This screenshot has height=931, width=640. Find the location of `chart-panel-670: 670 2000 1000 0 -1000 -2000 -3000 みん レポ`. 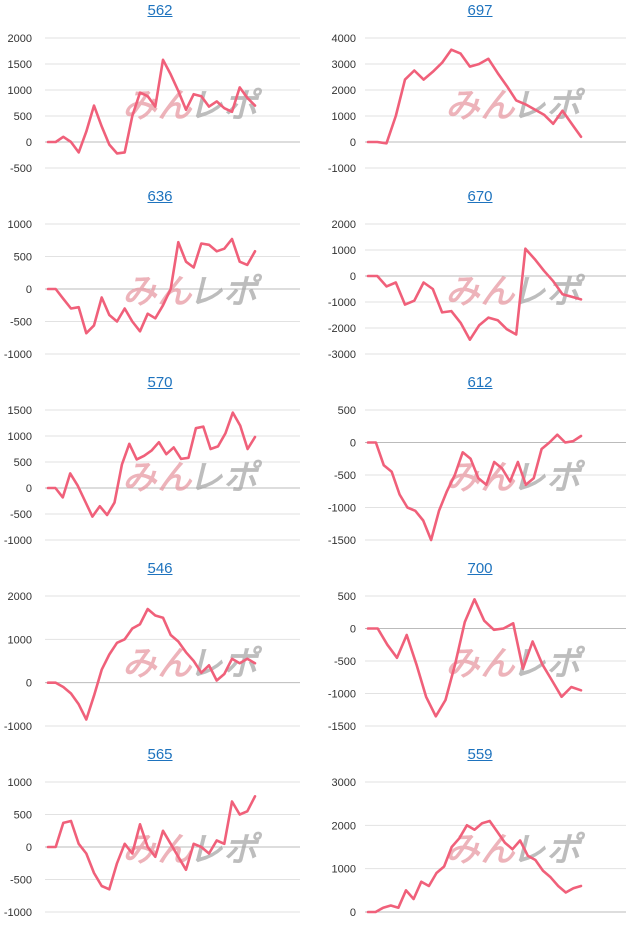

chart-panel-670: 670 2000 1000 0 -1000 -2000 -3000 みん レポ is located at coordinates (480, 279).